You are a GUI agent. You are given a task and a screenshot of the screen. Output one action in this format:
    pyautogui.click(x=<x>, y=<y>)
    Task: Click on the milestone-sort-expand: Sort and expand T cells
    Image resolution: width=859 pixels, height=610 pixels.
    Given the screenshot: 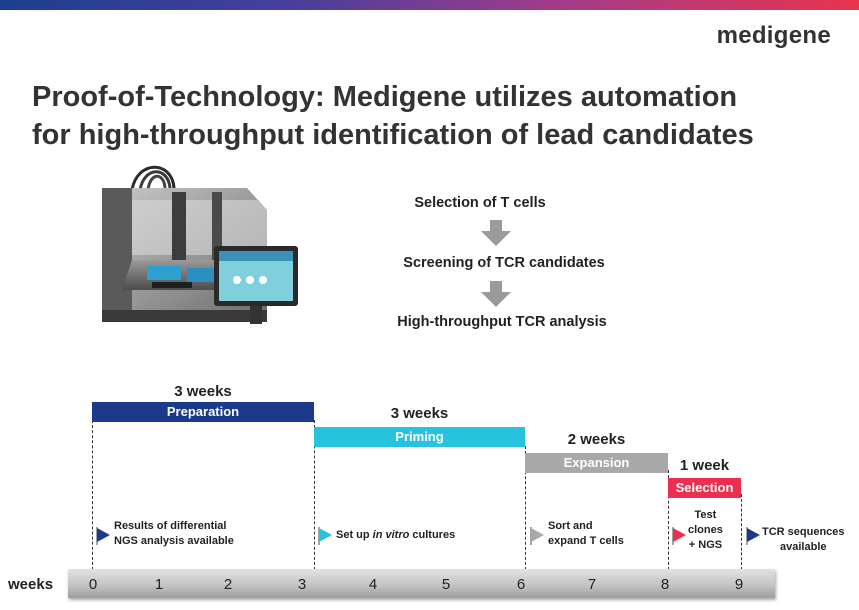 What is the action you would take?
    pyautogui.click(x=586, y=533)
    